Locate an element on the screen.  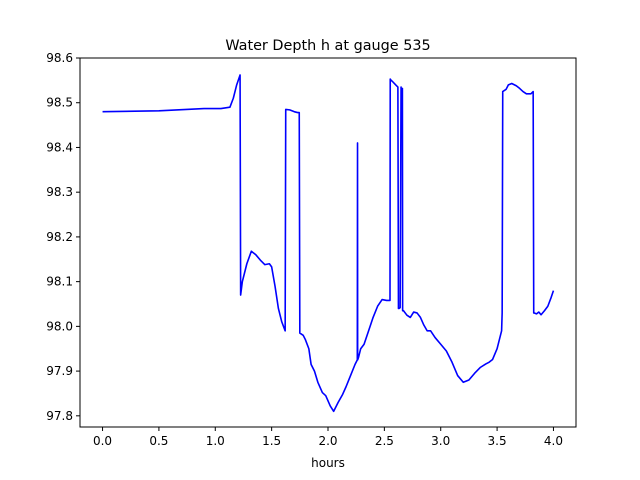
chart-title: Water Depth h at gauge 535 is located at coordinates (327, 46).